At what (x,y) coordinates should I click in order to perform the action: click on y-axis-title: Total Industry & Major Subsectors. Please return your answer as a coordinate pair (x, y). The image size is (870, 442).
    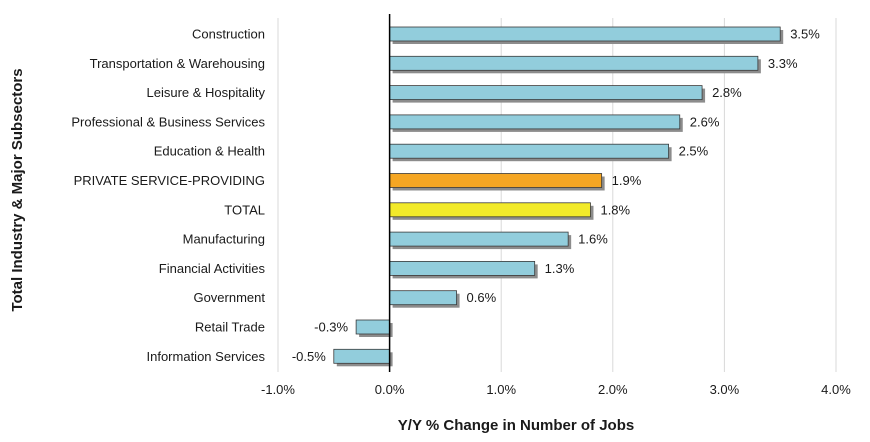
    Looking at the image, I should click on (17, 189).